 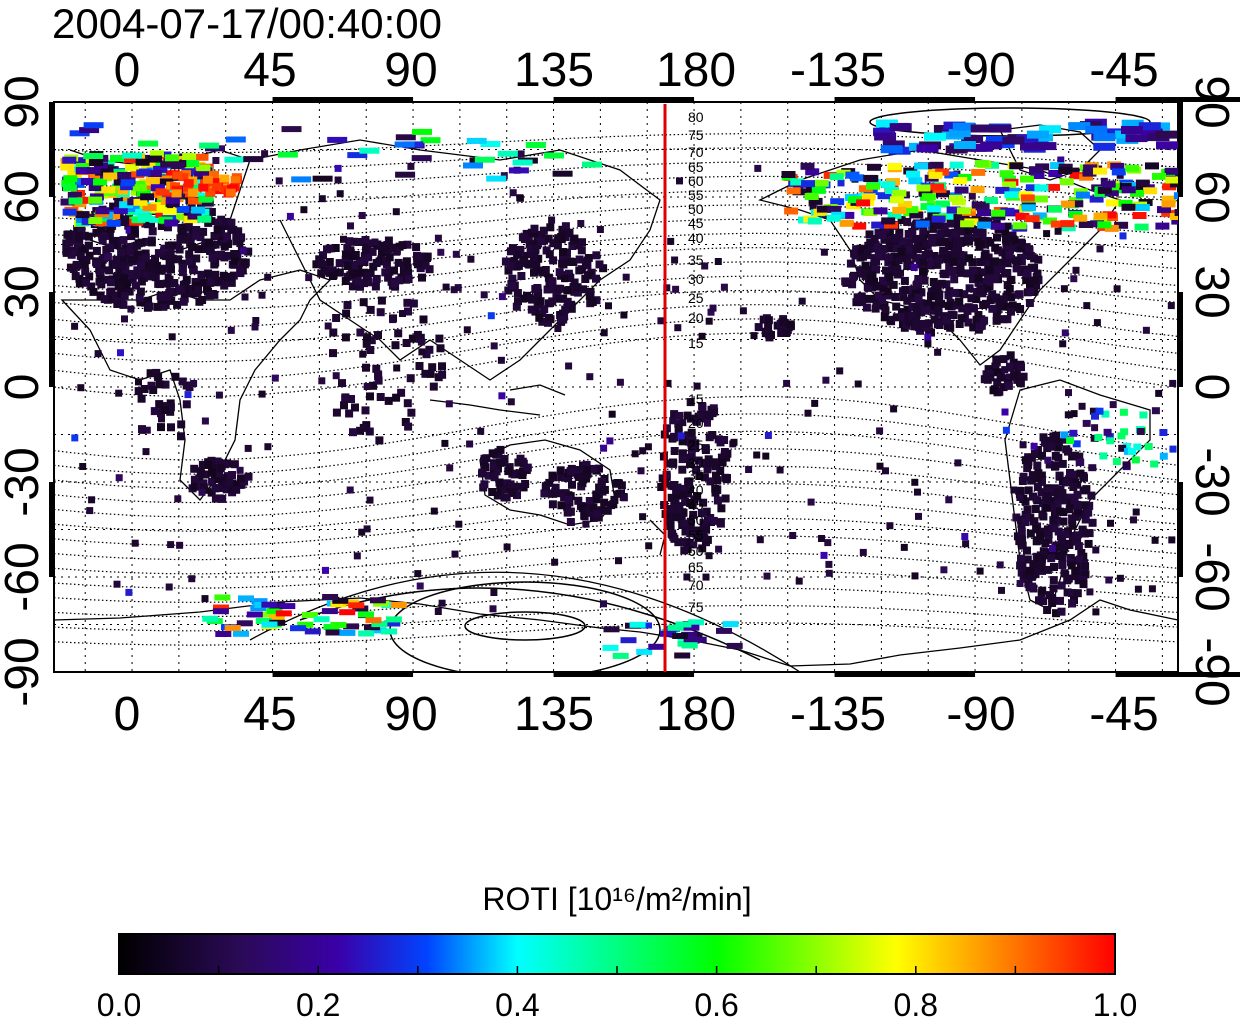 What do you see at coordinates (696, 181) in the screenshot?
I see `contour-label: 60` at bounding box center [696, 181].